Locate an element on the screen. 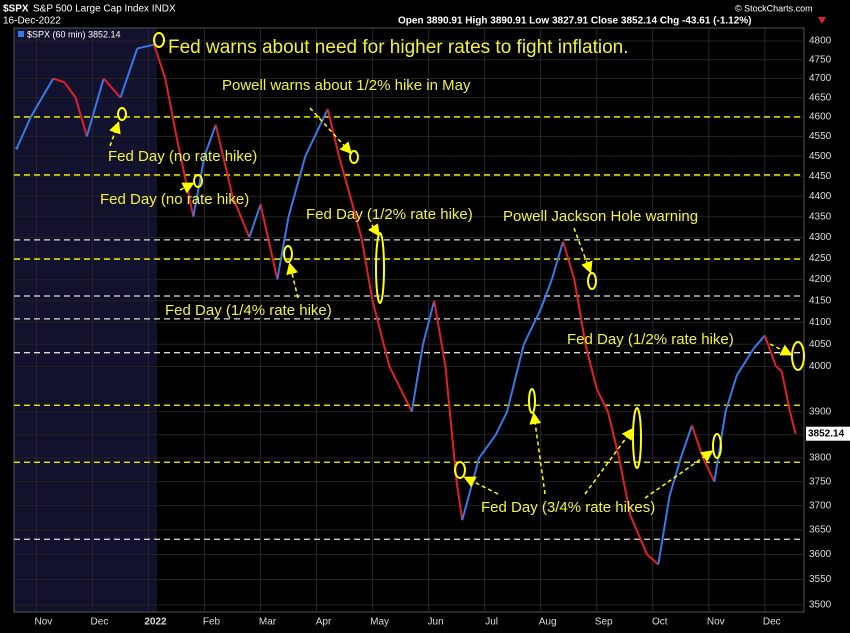 This screenshot has height=633, width=850. y-tick-label: 4800 is located at coordinates (820, 41).